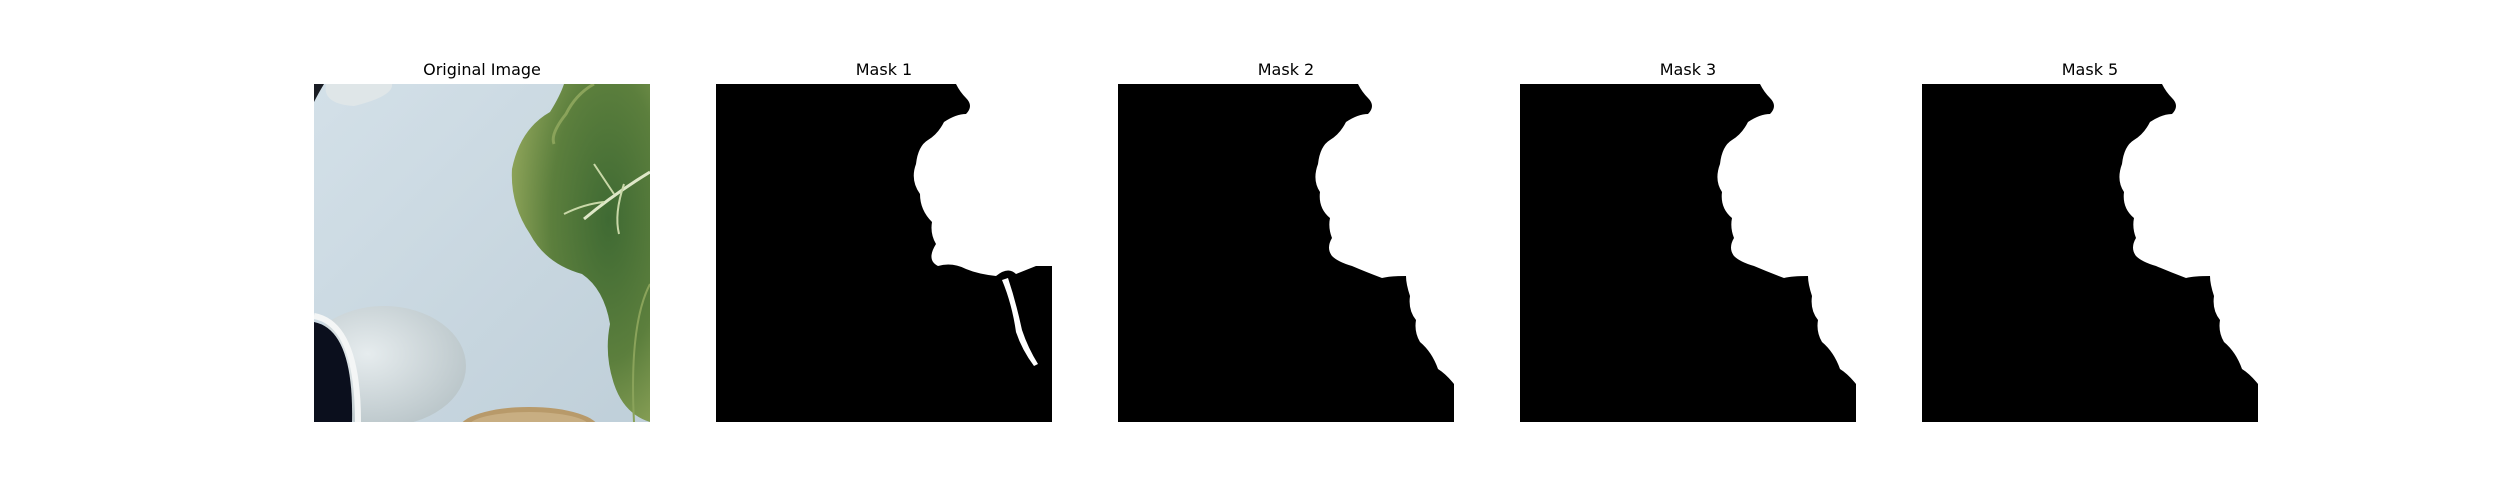 This screenshot has width=2500, height=500. I want to click on panel-title-mask-5: Mask 5, so click(2090, 69).